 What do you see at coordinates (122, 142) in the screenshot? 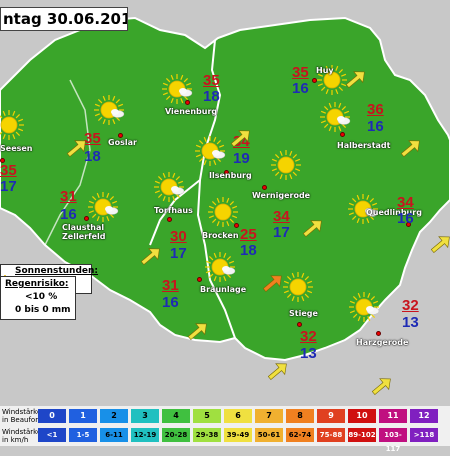
I see `city-label-goslar: Goslar` at bounding box center [122, 142].